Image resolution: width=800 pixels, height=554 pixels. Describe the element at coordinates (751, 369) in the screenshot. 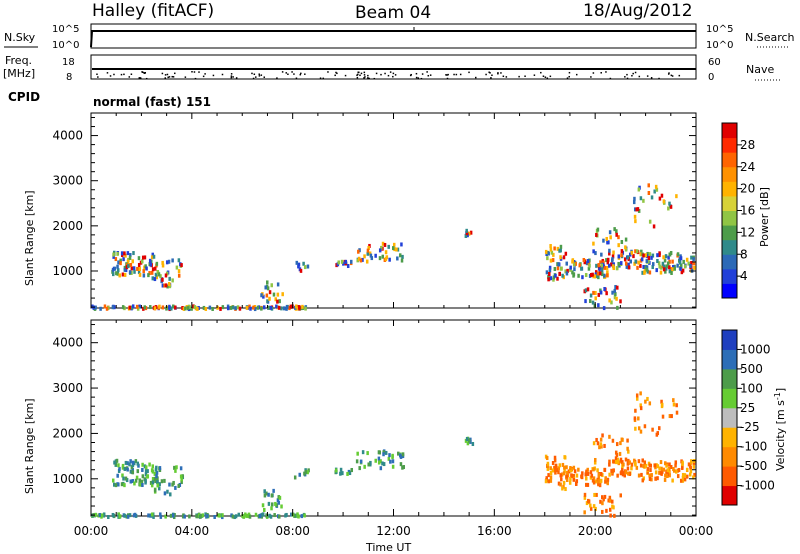

I see `velocity-colorbar-tick-label: 500` at that location.